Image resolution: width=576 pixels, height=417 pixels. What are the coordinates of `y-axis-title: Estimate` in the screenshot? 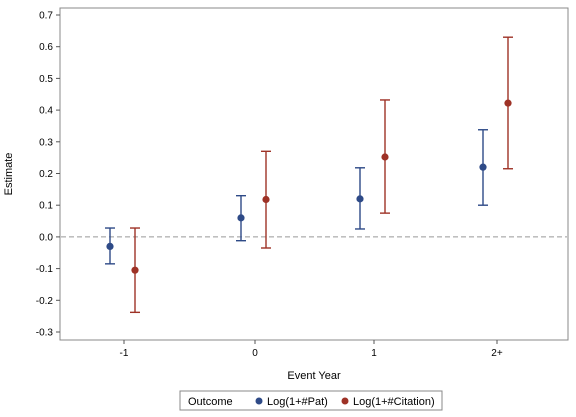 It's located at (9, 174).